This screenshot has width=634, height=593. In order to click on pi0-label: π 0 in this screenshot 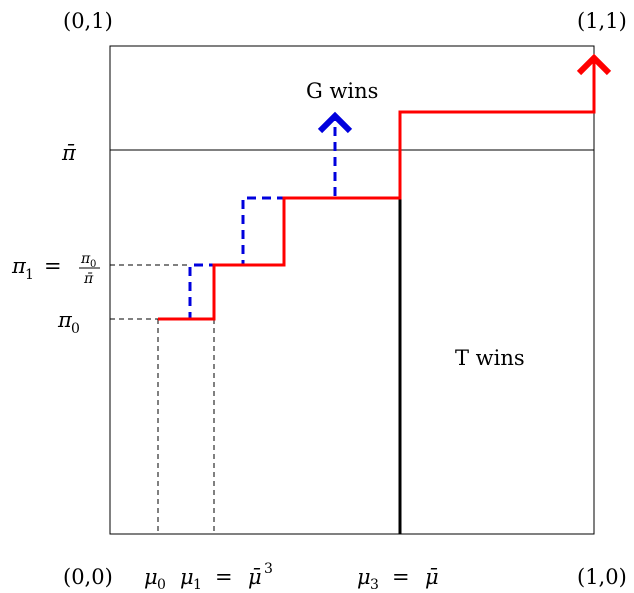, I will do `click(68, 322)`.